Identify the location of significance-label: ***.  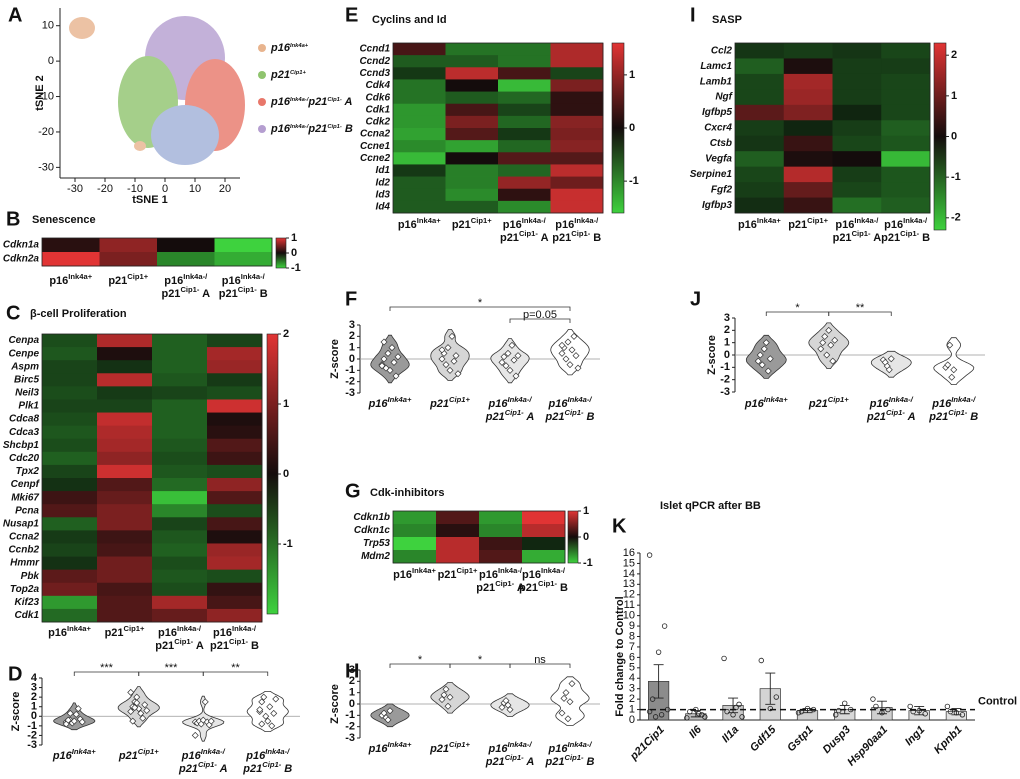
(107, 668).